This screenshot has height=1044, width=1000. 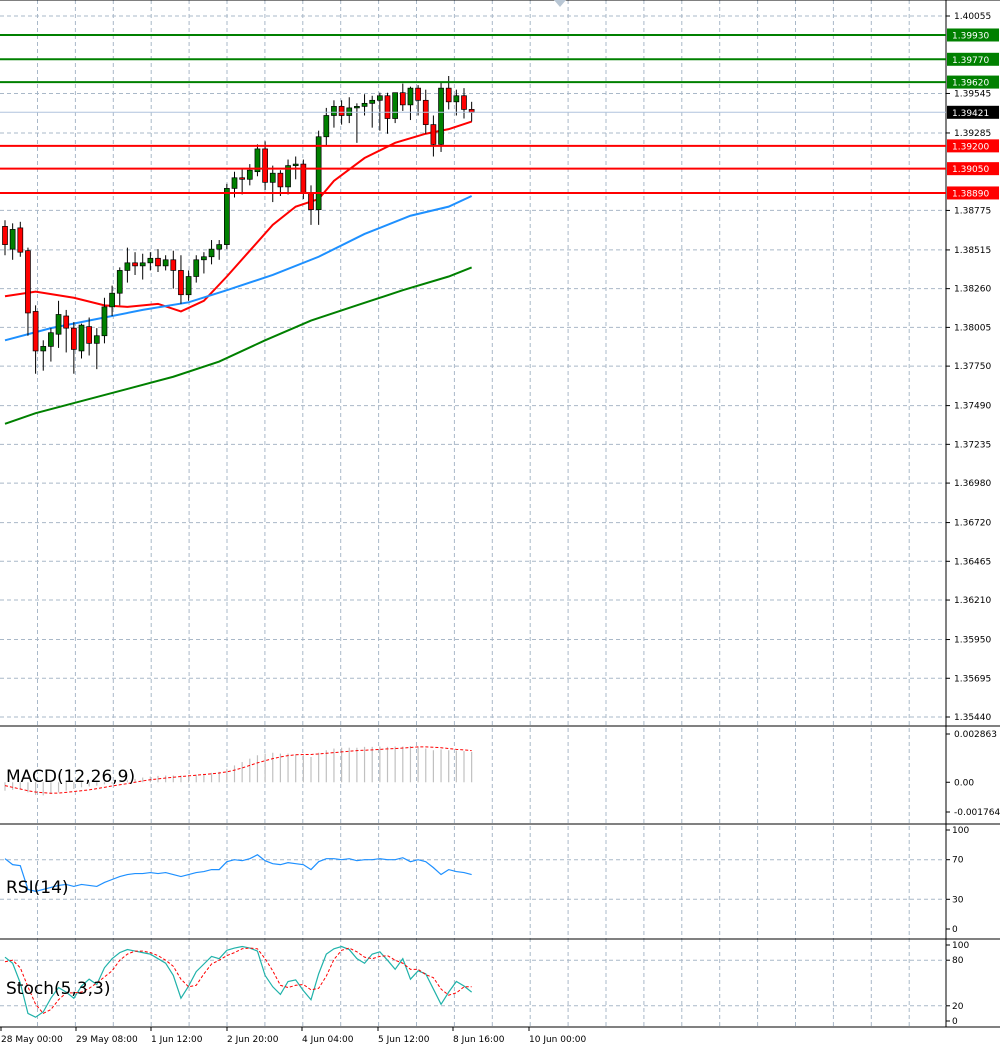 What do you see at coordinates (238, 345) in the screenshot?
I see `moving-average-line` at bounding box center [238, 345].